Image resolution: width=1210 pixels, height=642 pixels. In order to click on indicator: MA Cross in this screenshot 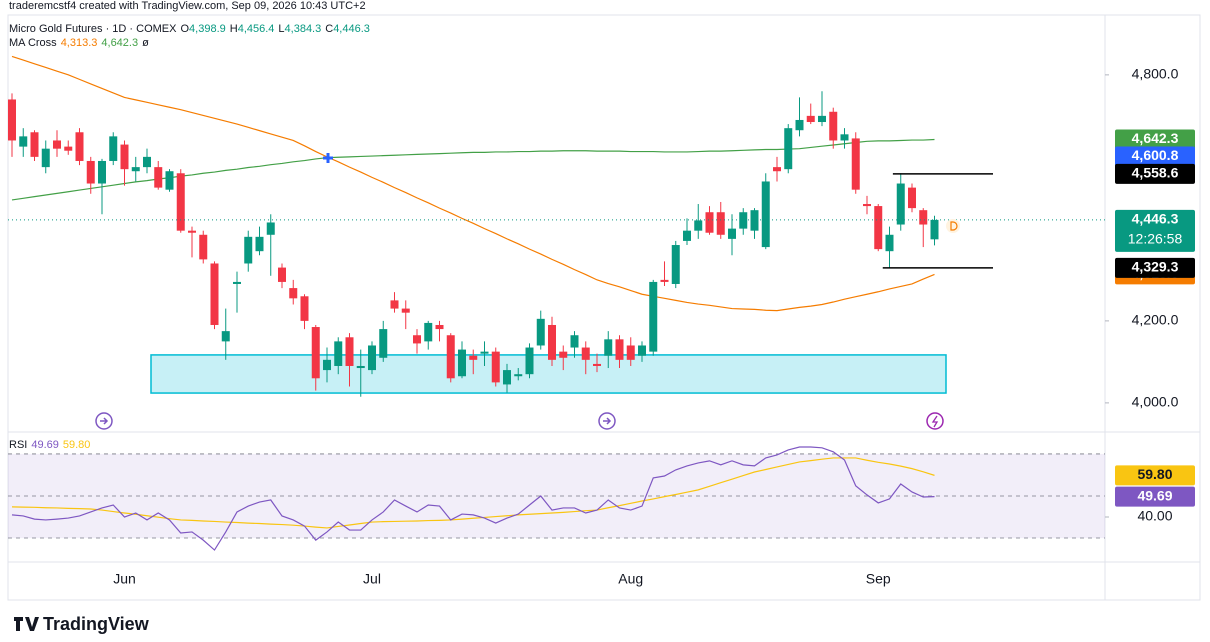, I will do `click(33, 43)`.